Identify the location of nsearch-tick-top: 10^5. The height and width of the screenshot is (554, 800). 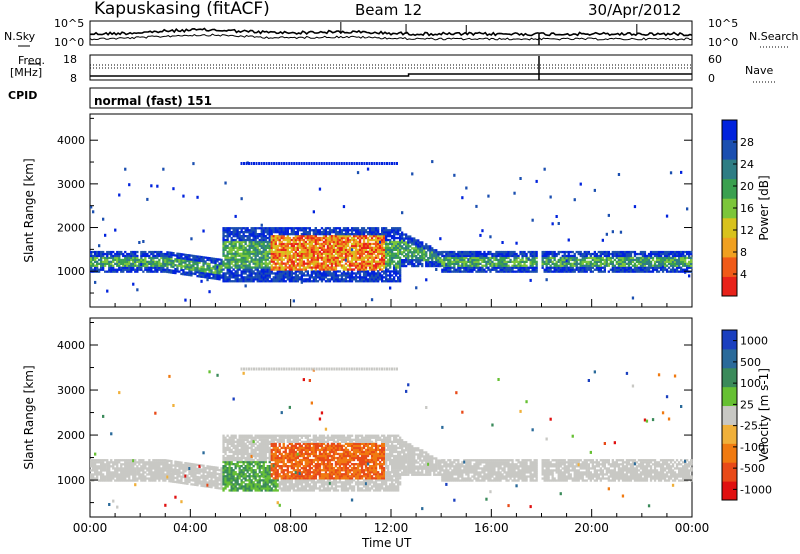
(723, 23).